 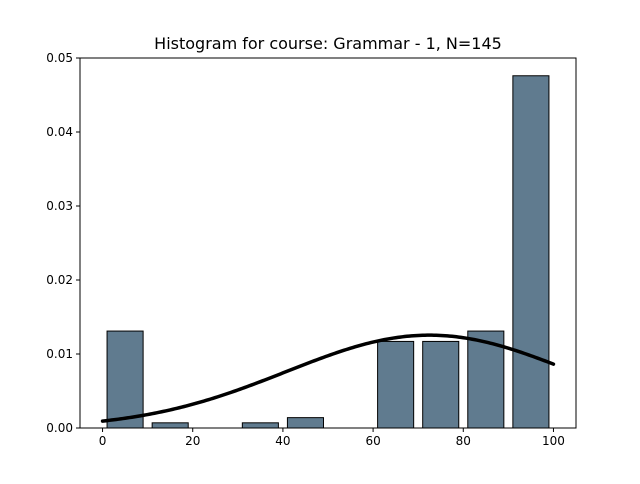 What do you see at coordinates (332, 438) in the screenshot?
I see `x-axis-ticks: 0 20 40 60 80 100` at bounding box center [332, 438].